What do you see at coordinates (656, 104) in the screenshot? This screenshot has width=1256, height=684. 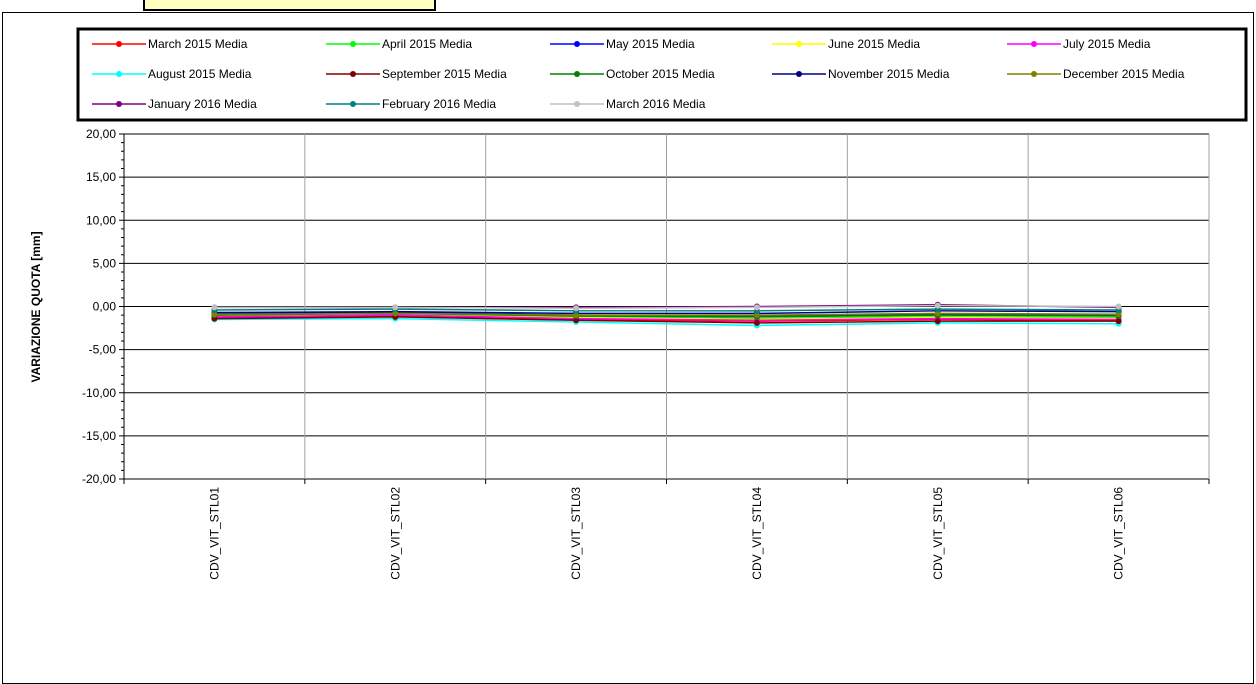 I see `legend-entry: March 2016 Media` at bounding box center [656, 104].